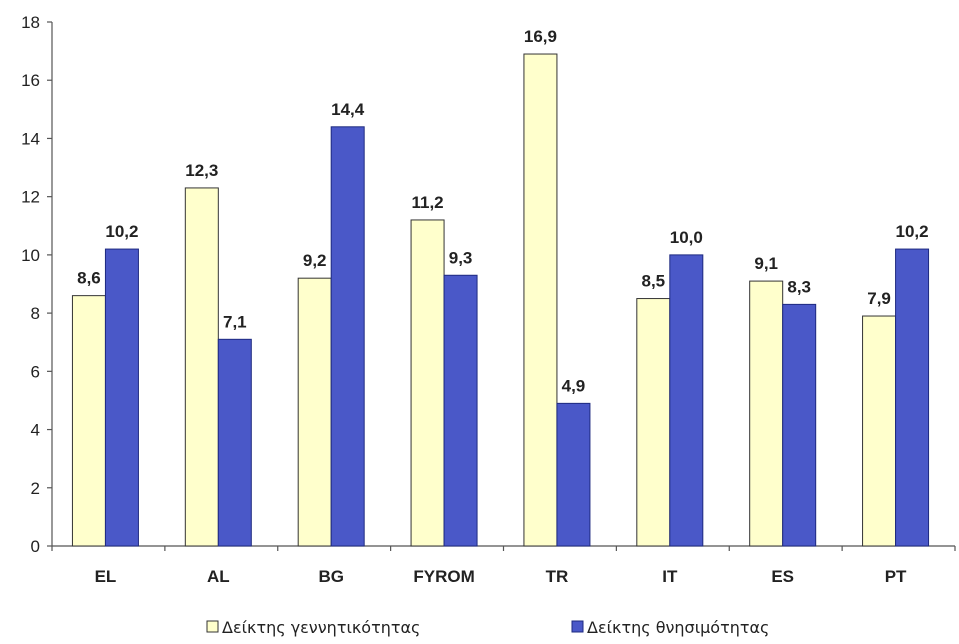 This screenshot has width=959, height=644. What do you see at coordinates (879, 431) in the screenshot?
I see `bar-pt-birth` at bounding box center [879, 431].